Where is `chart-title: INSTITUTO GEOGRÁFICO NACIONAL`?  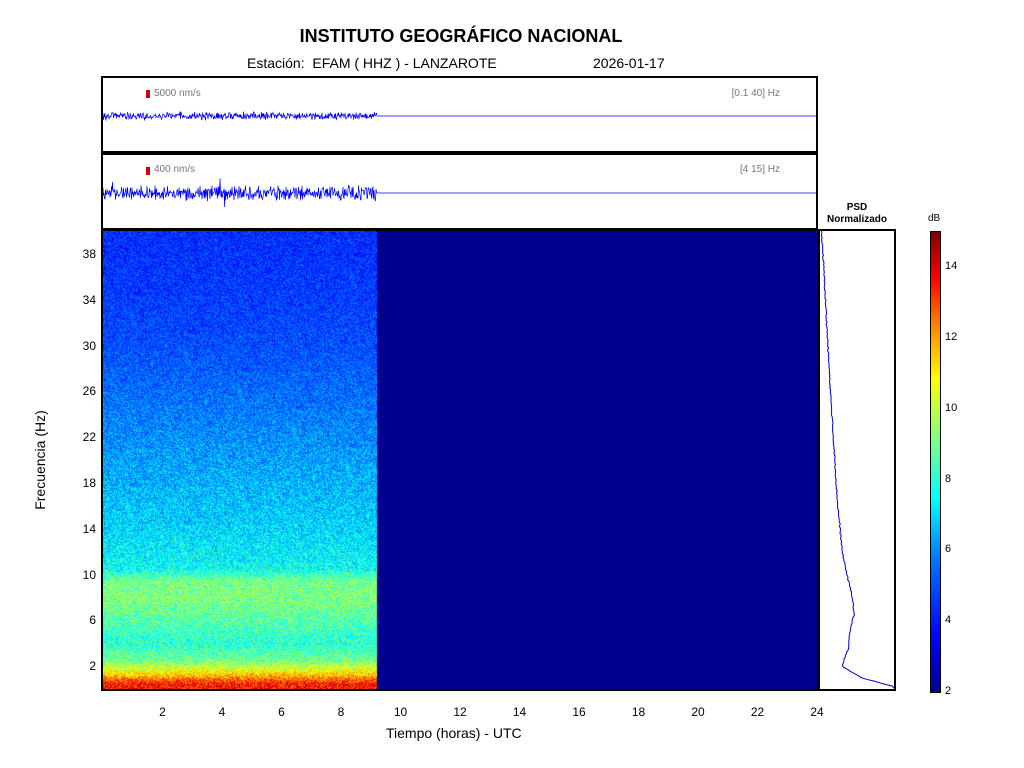 chart-title: INSTITUTO GEOGRÁFICO NACIONAL is located at coordinates (461, 36).